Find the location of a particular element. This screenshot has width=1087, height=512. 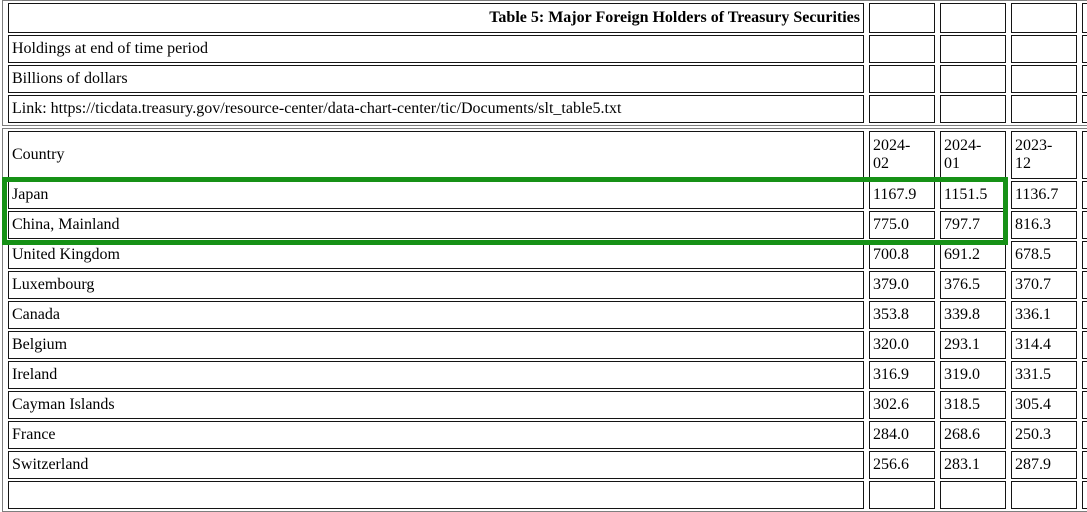

value-cell: 293.1 is located at coordinates (973, 345).